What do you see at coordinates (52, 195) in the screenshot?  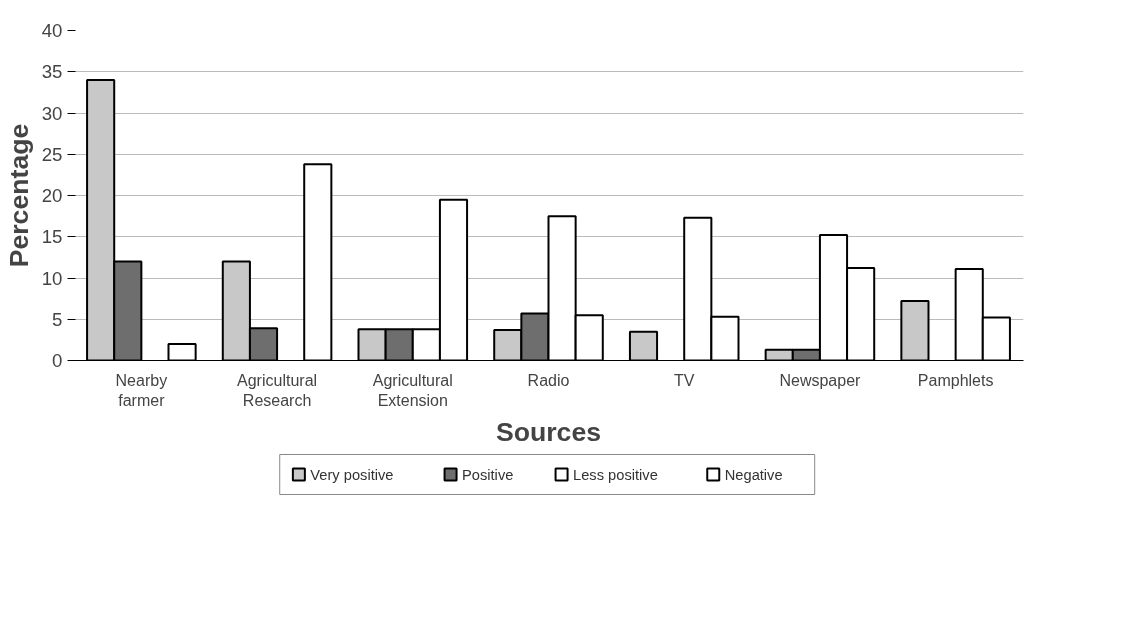 I see `y-tick-label: 20` at bounding box center [52, 195].